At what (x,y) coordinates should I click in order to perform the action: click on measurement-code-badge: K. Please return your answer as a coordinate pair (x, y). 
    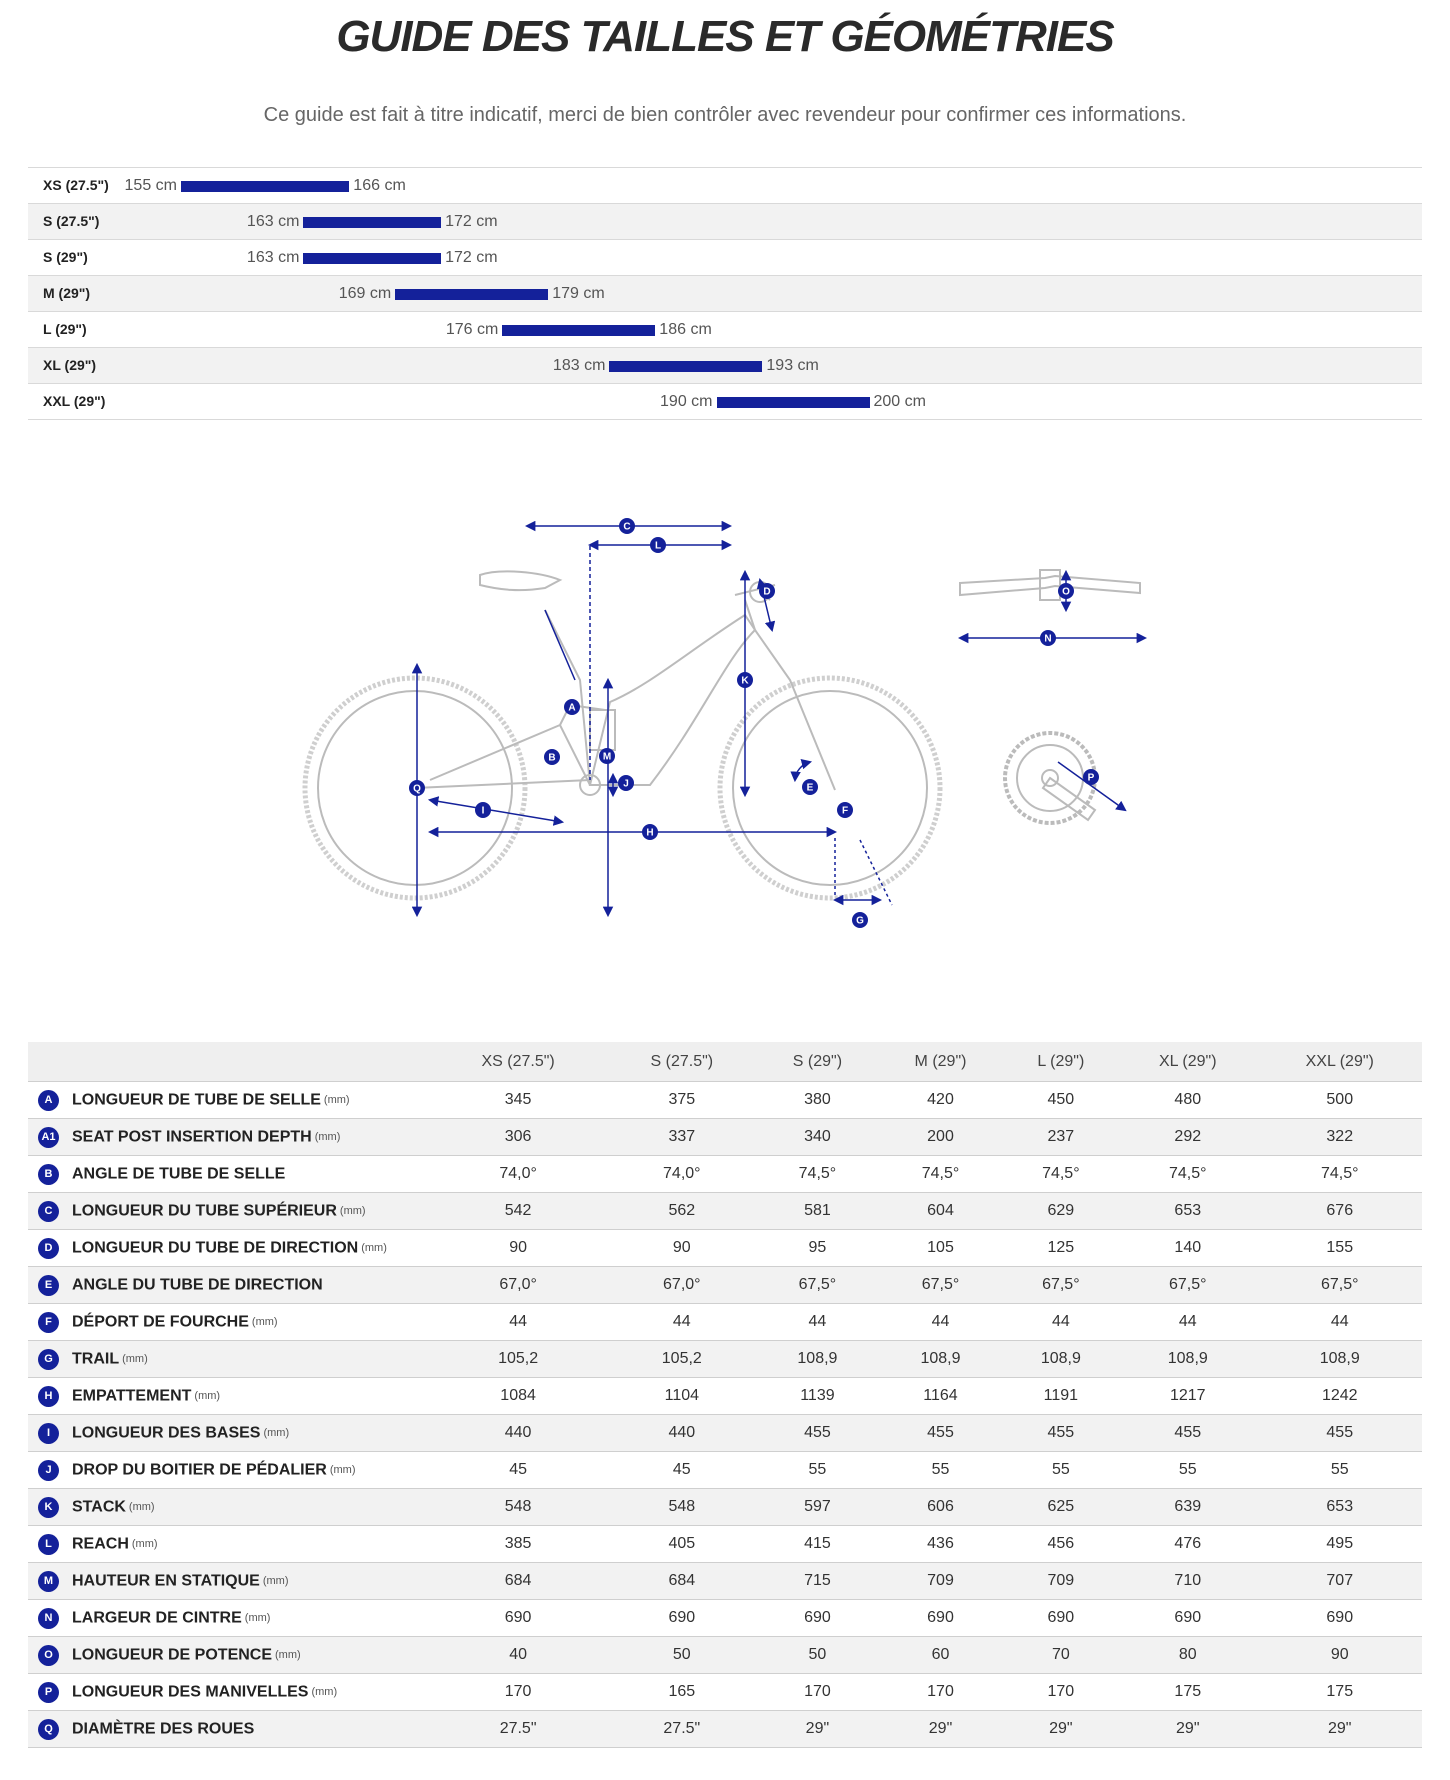
    Looking at the image, I should click on (48, 1507).